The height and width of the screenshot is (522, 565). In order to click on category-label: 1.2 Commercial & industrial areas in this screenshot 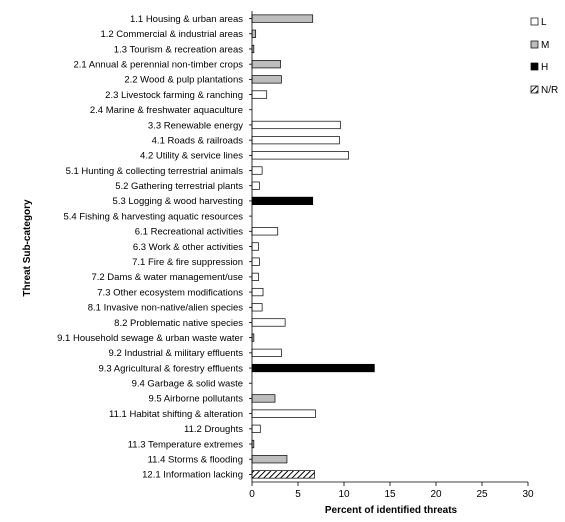, I will do `click(171, 34)`.